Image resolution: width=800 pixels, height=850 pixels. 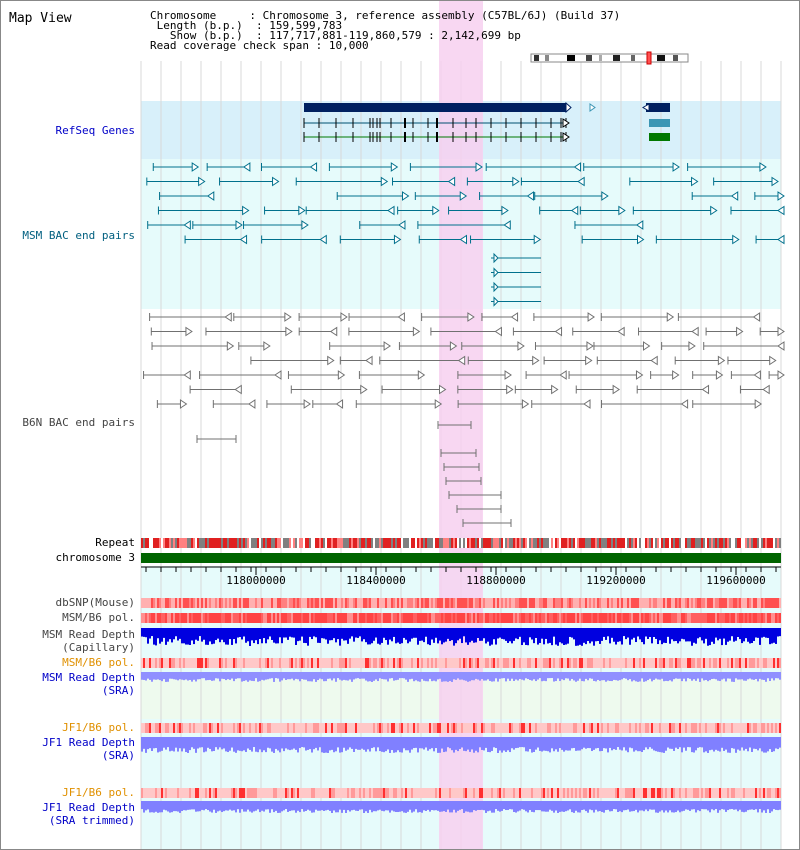 I want to click on track-label-b6n-bac: B6N BAC end pairs, so click(x=78, y=422).